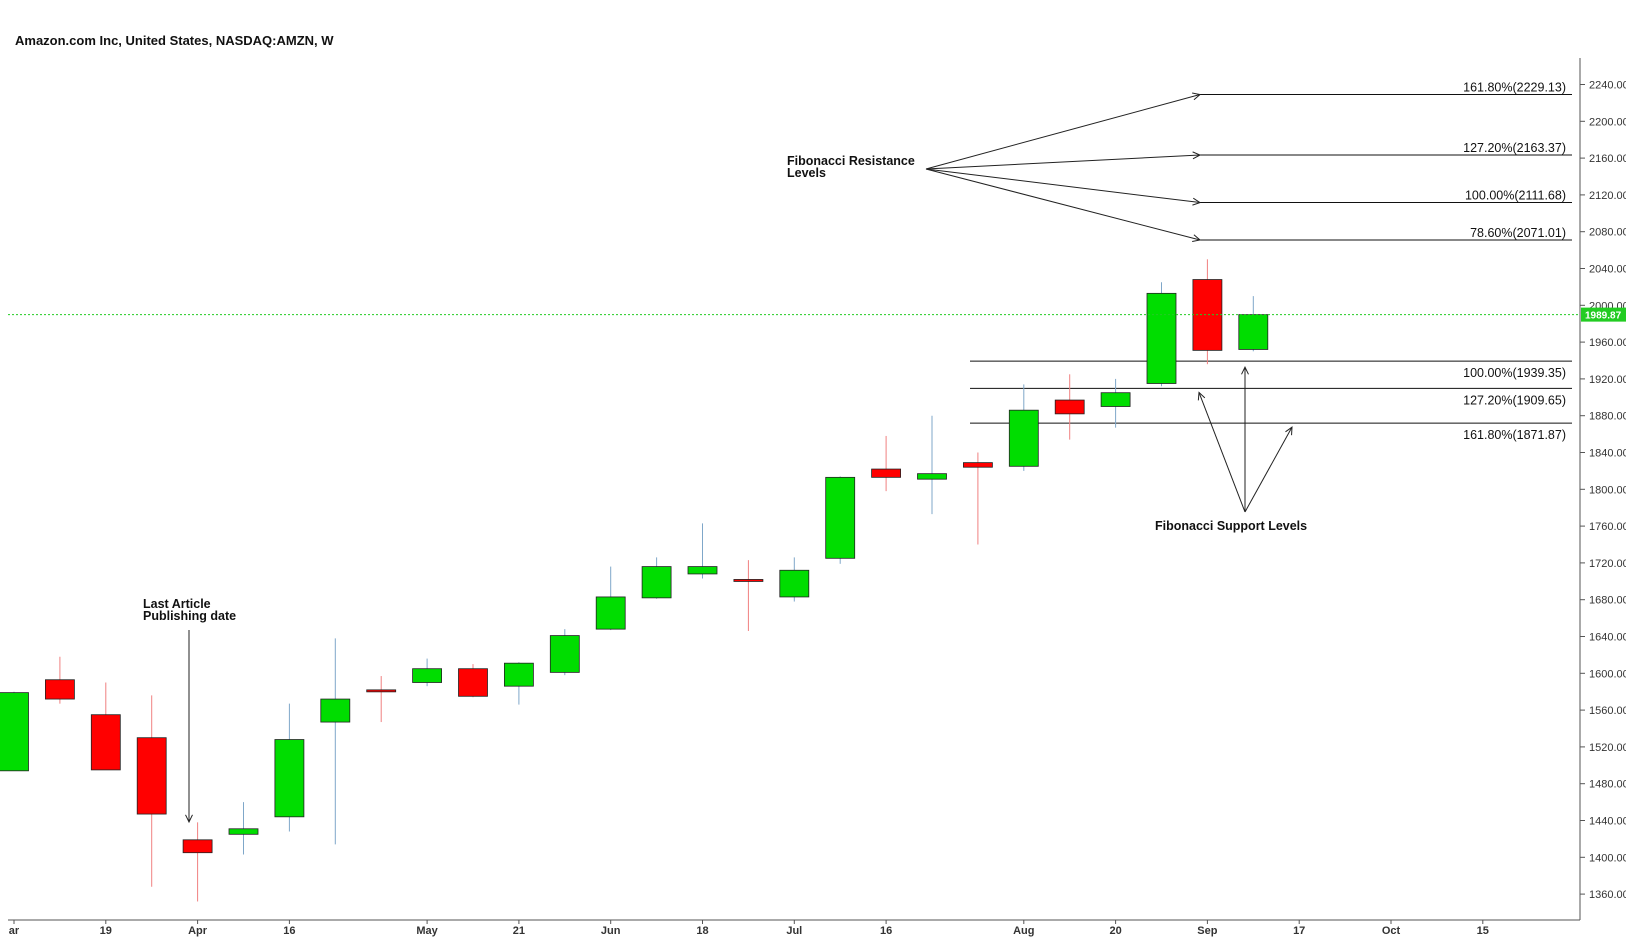 This screenshot has height=940, width=1626. What do you see at coordinates (1518, 233) in the screenshot?
I see `resistance-label: 78.60%(2071.01)` at bounding box center [1518, 233].